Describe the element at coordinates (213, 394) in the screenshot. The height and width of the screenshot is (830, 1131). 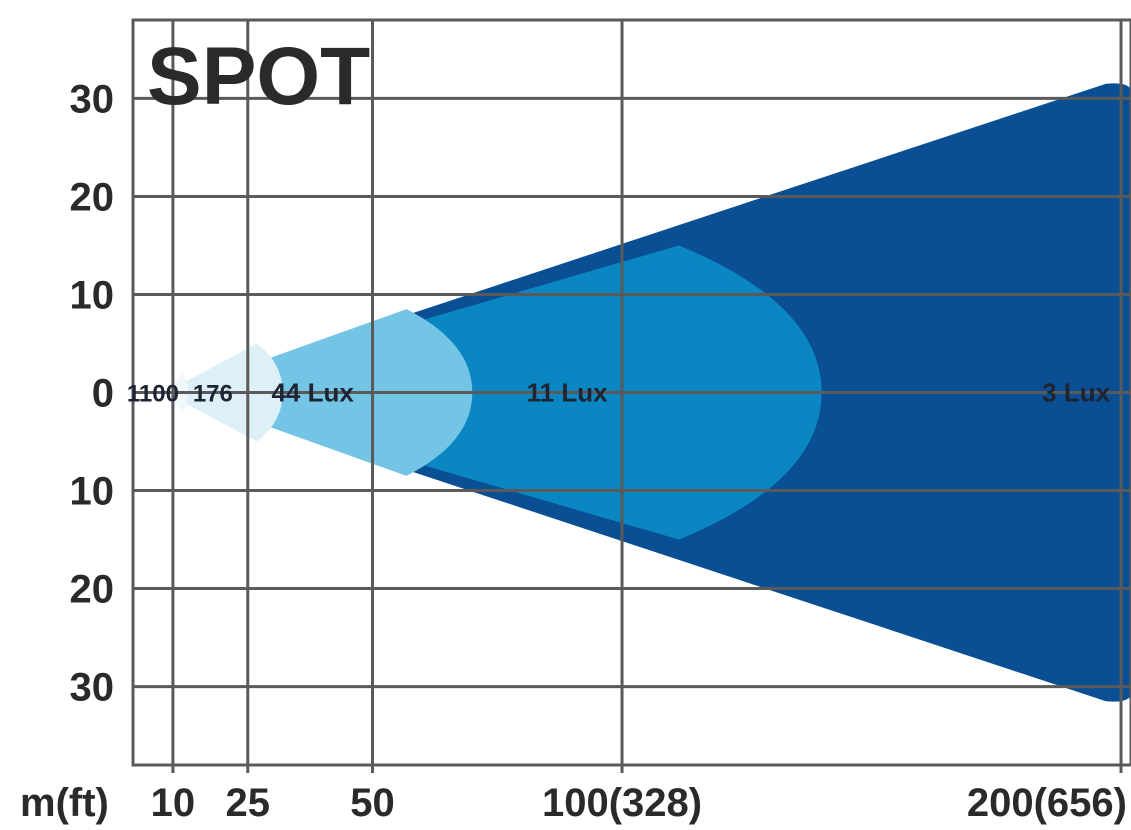
I see `zone-label: 176` at that location.